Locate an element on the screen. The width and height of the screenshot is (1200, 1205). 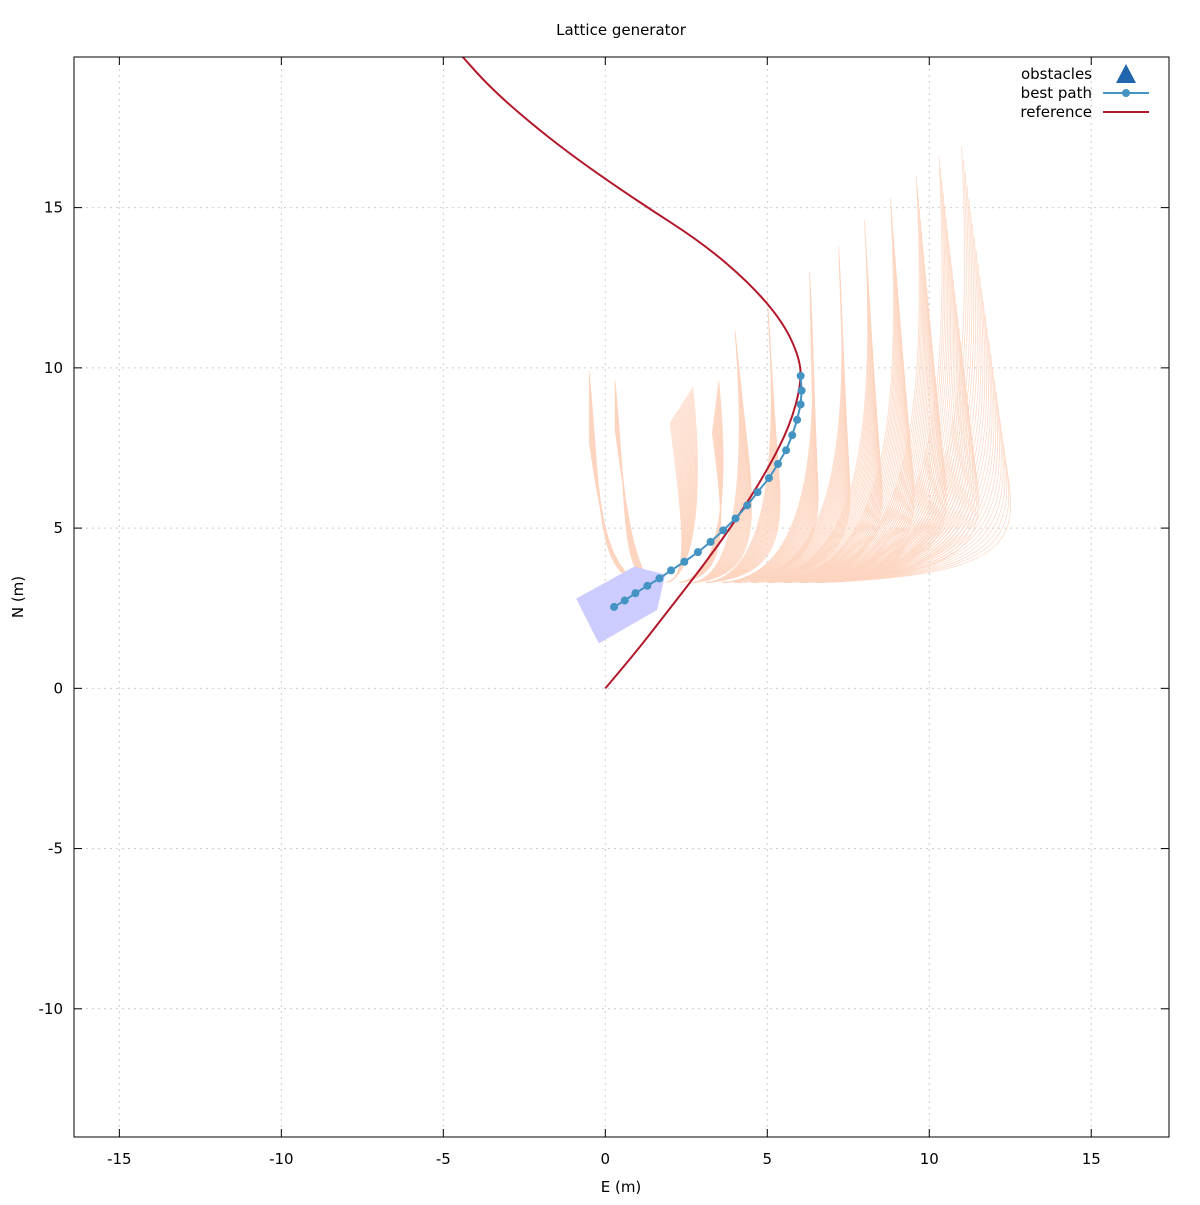
series-reference is located at coordinates (632, 372).